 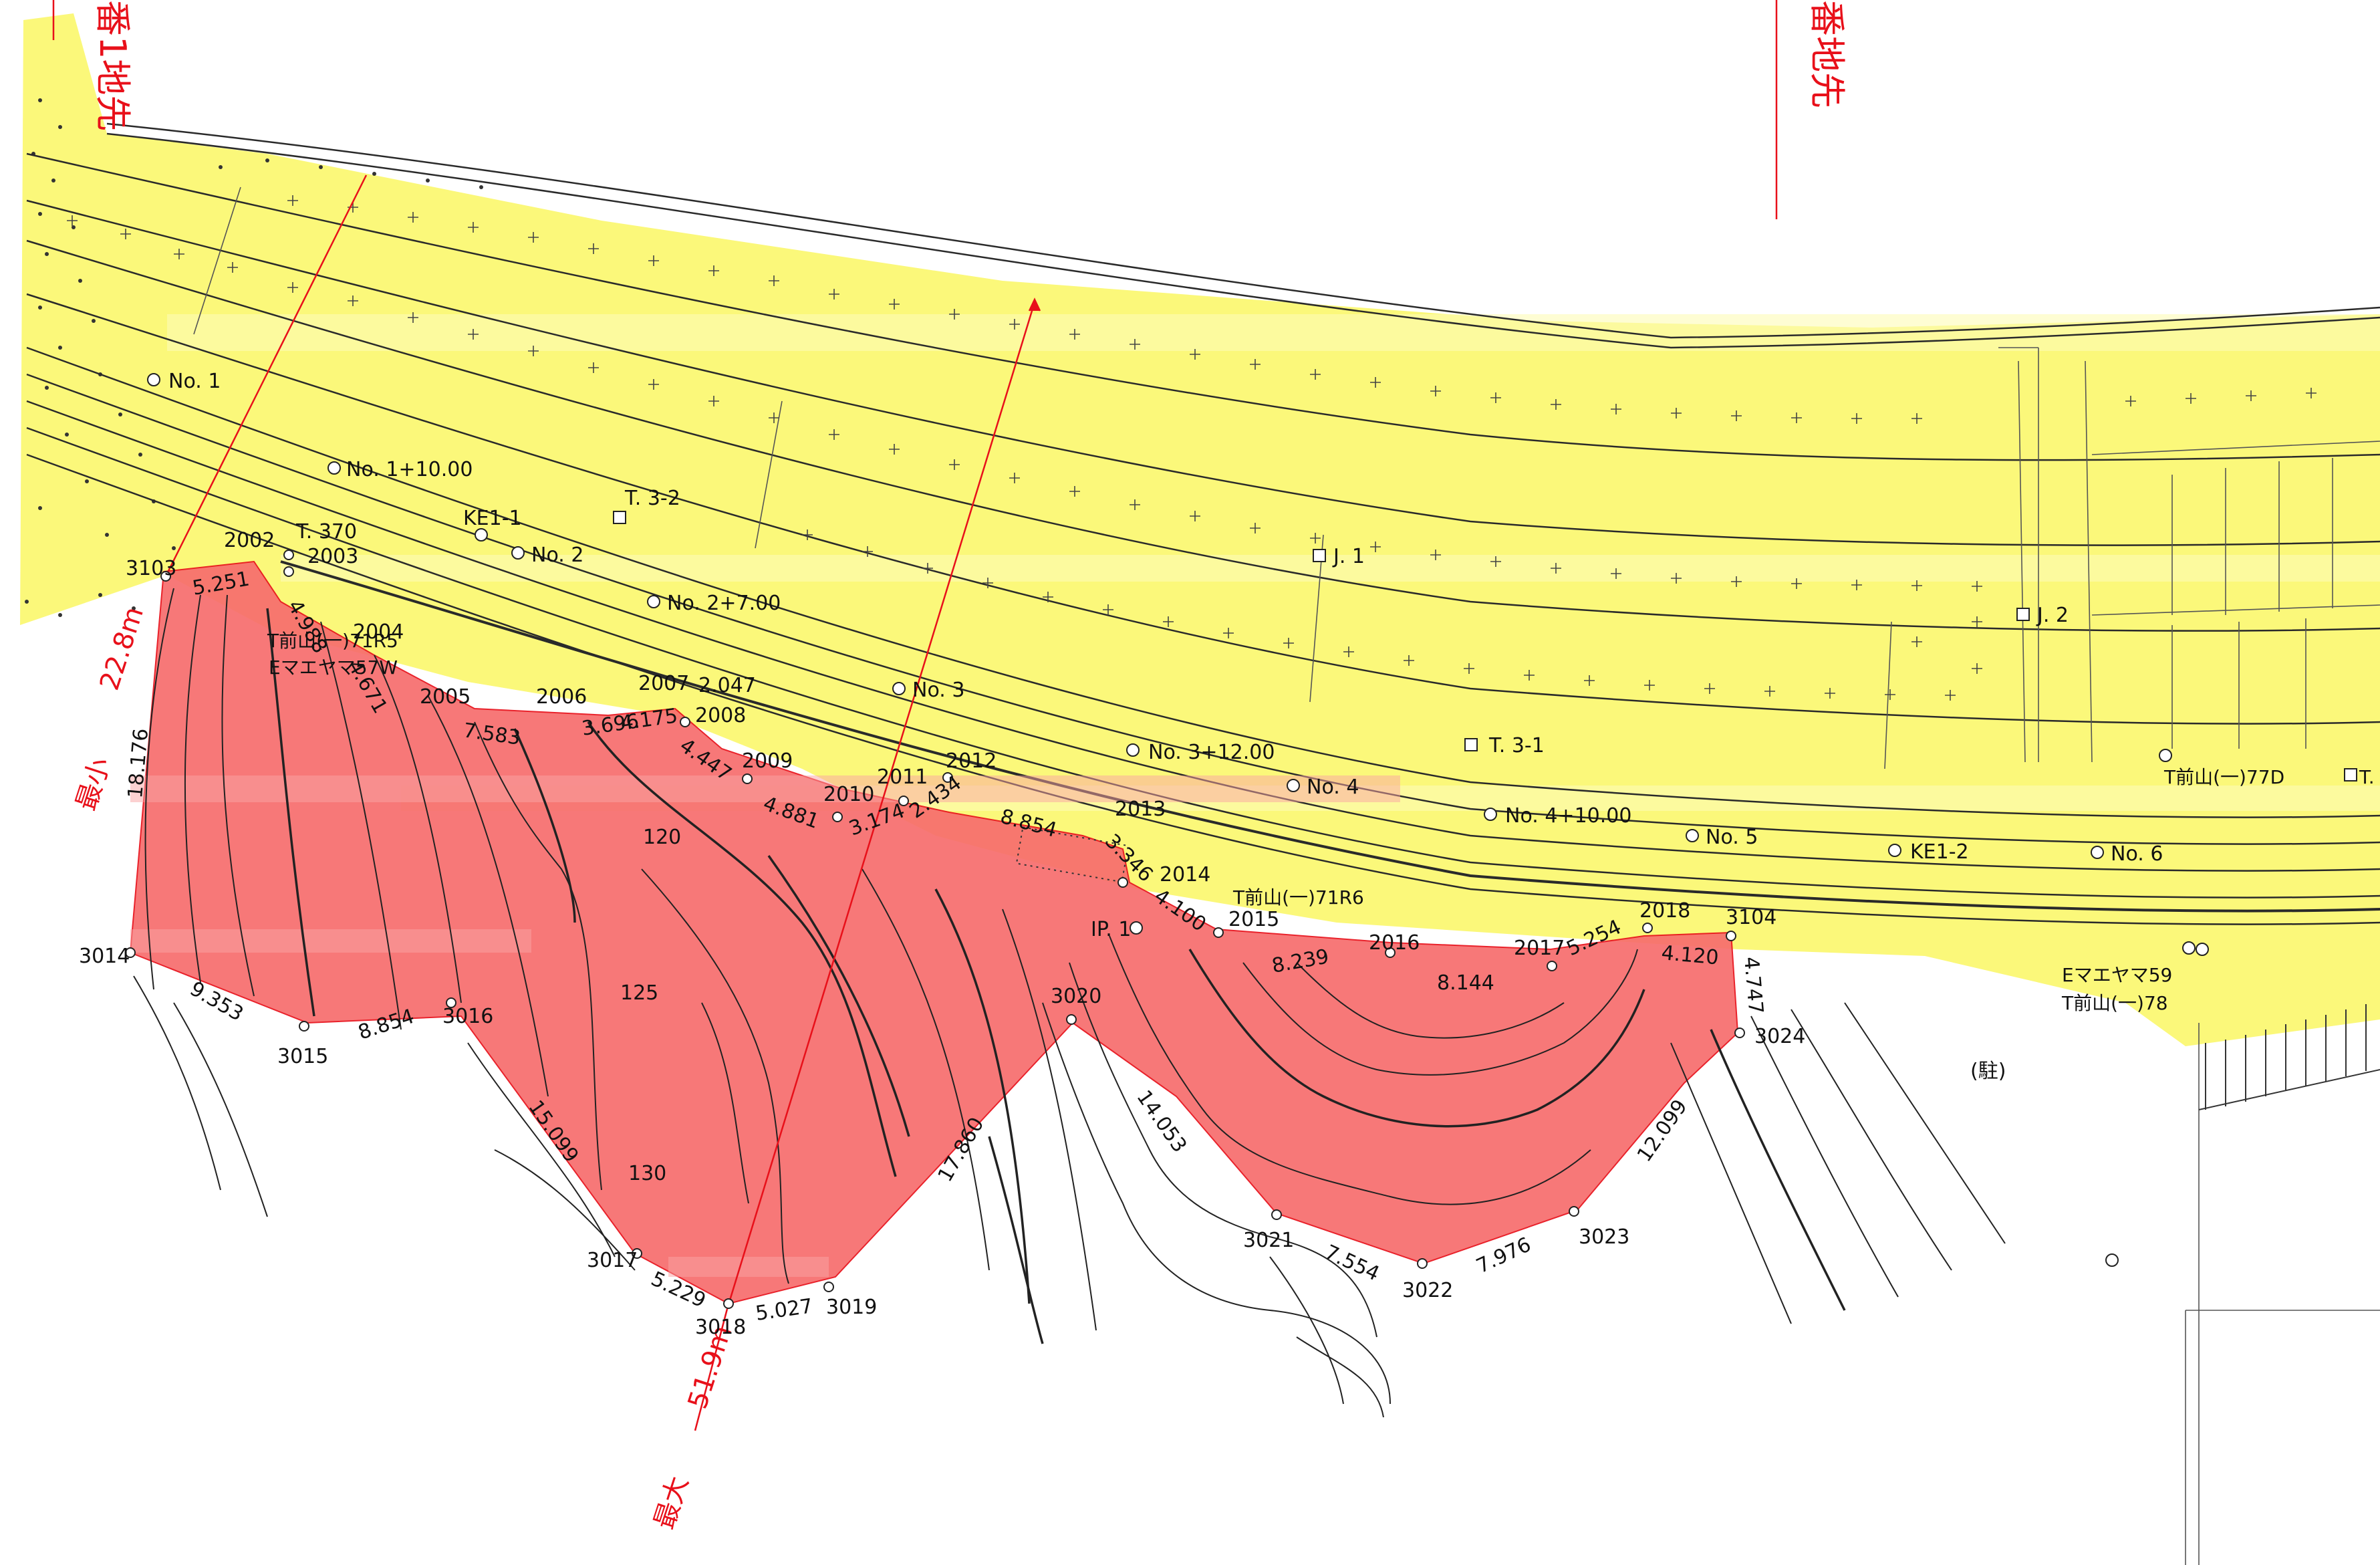 I want to click on station-no5: No. 5, so click(x=1732, y=837).